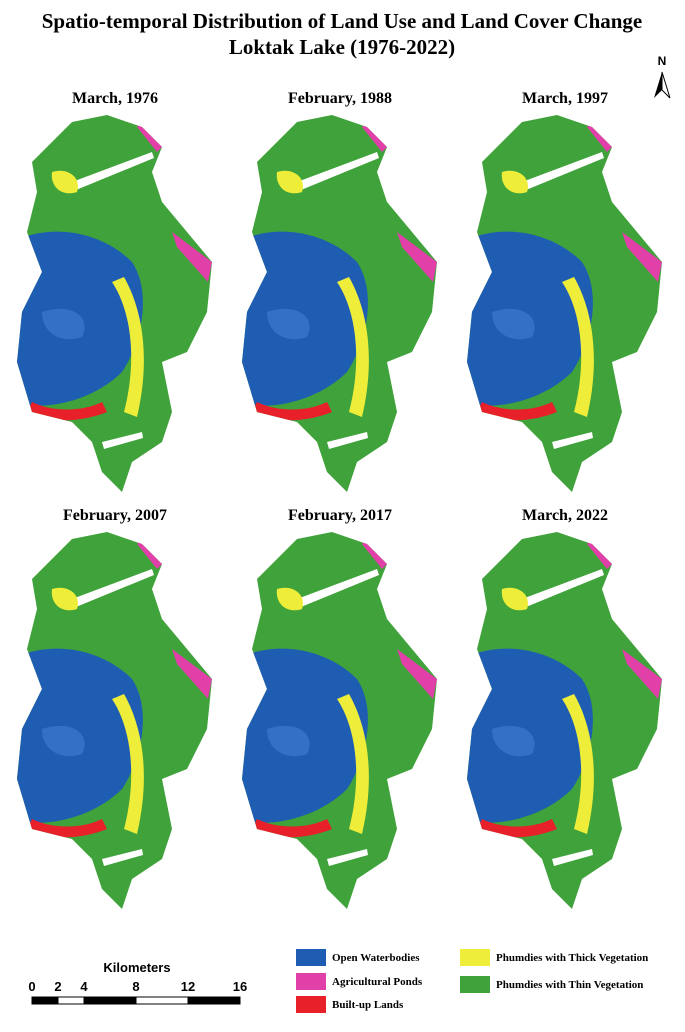 This screenshot has width=685, height=1032. What do you see at coordinates (340, 515) in the screenshot?
I see `panel-label: February, 2017` at bounding box center [340, 515].